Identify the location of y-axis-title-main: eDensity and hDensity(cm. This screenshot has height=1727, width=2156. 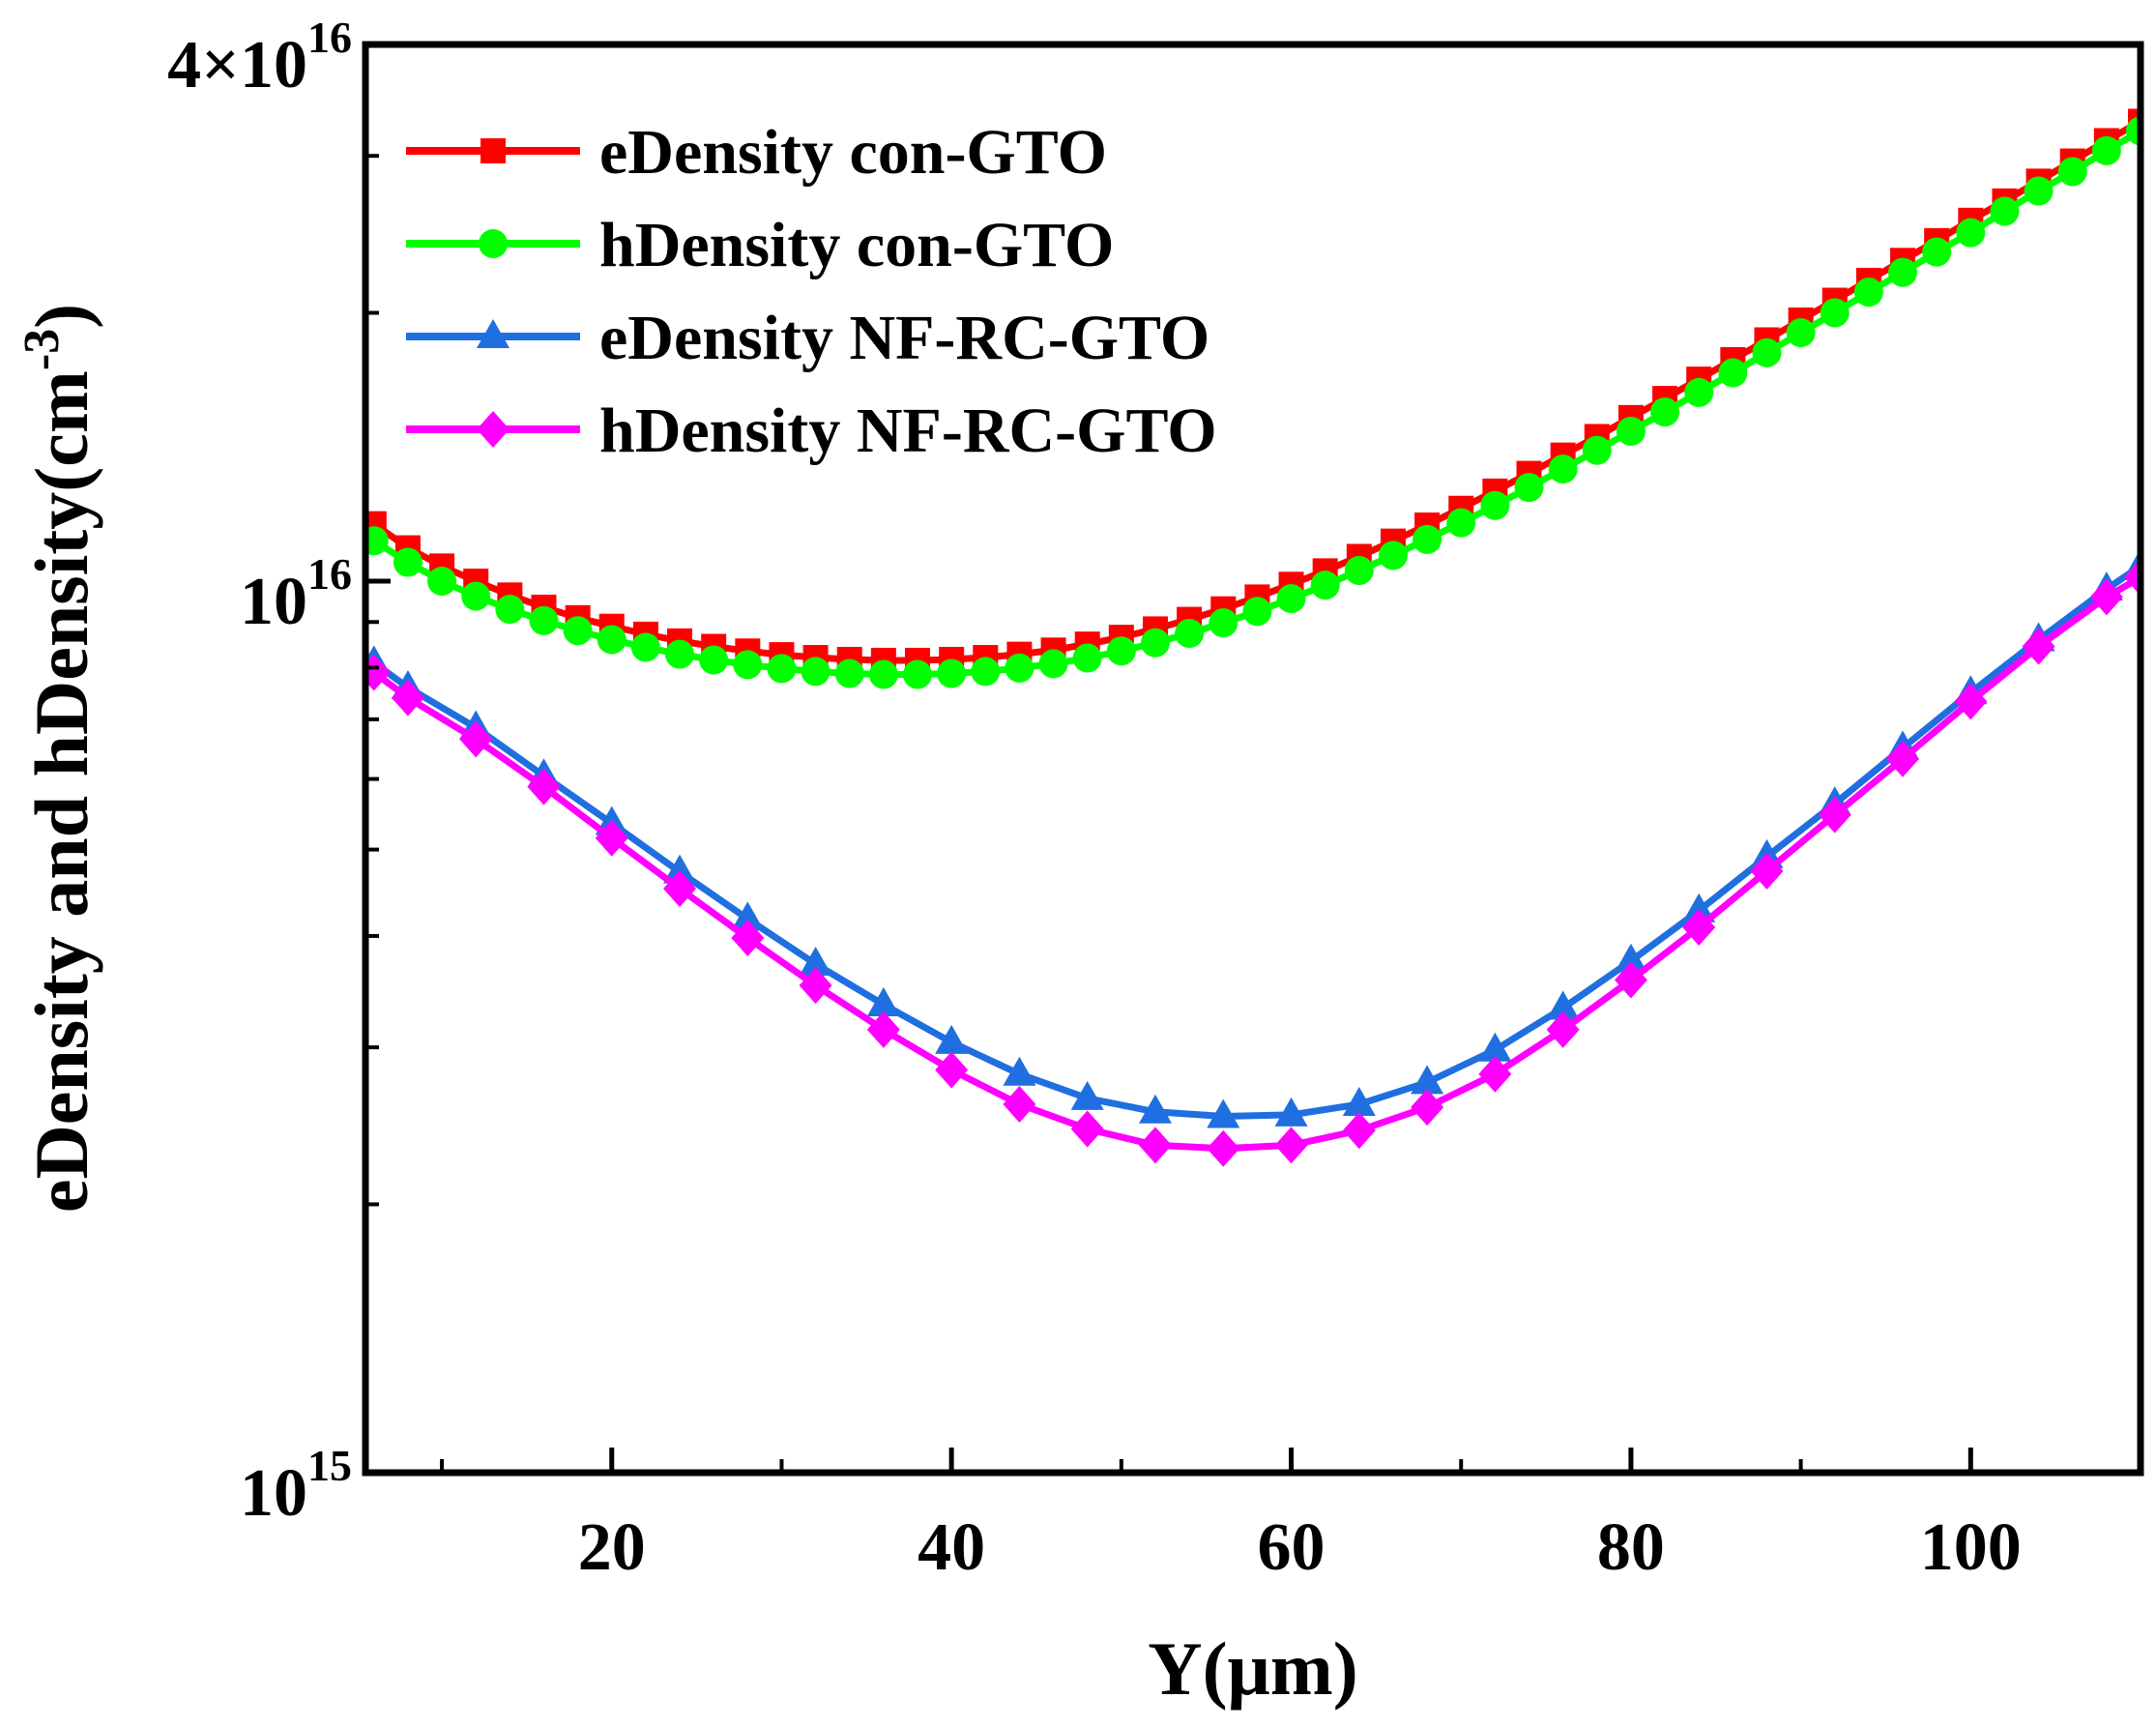
(61, 791).